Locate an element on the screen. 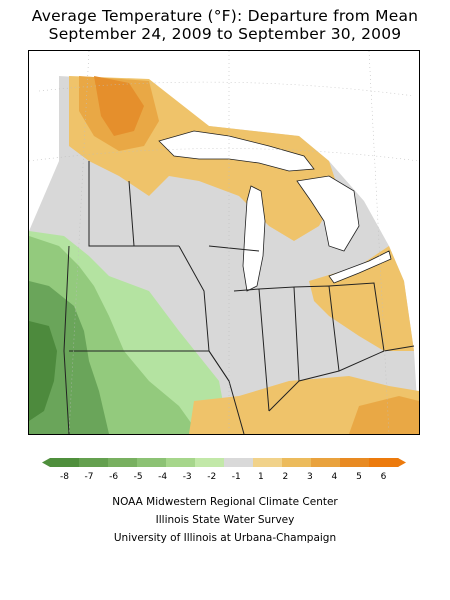  color-legend: -8 -7 -6 -5 -4 -3 -2 -1 1 2 3 4 5 6 is located at coordinates (224, 470).